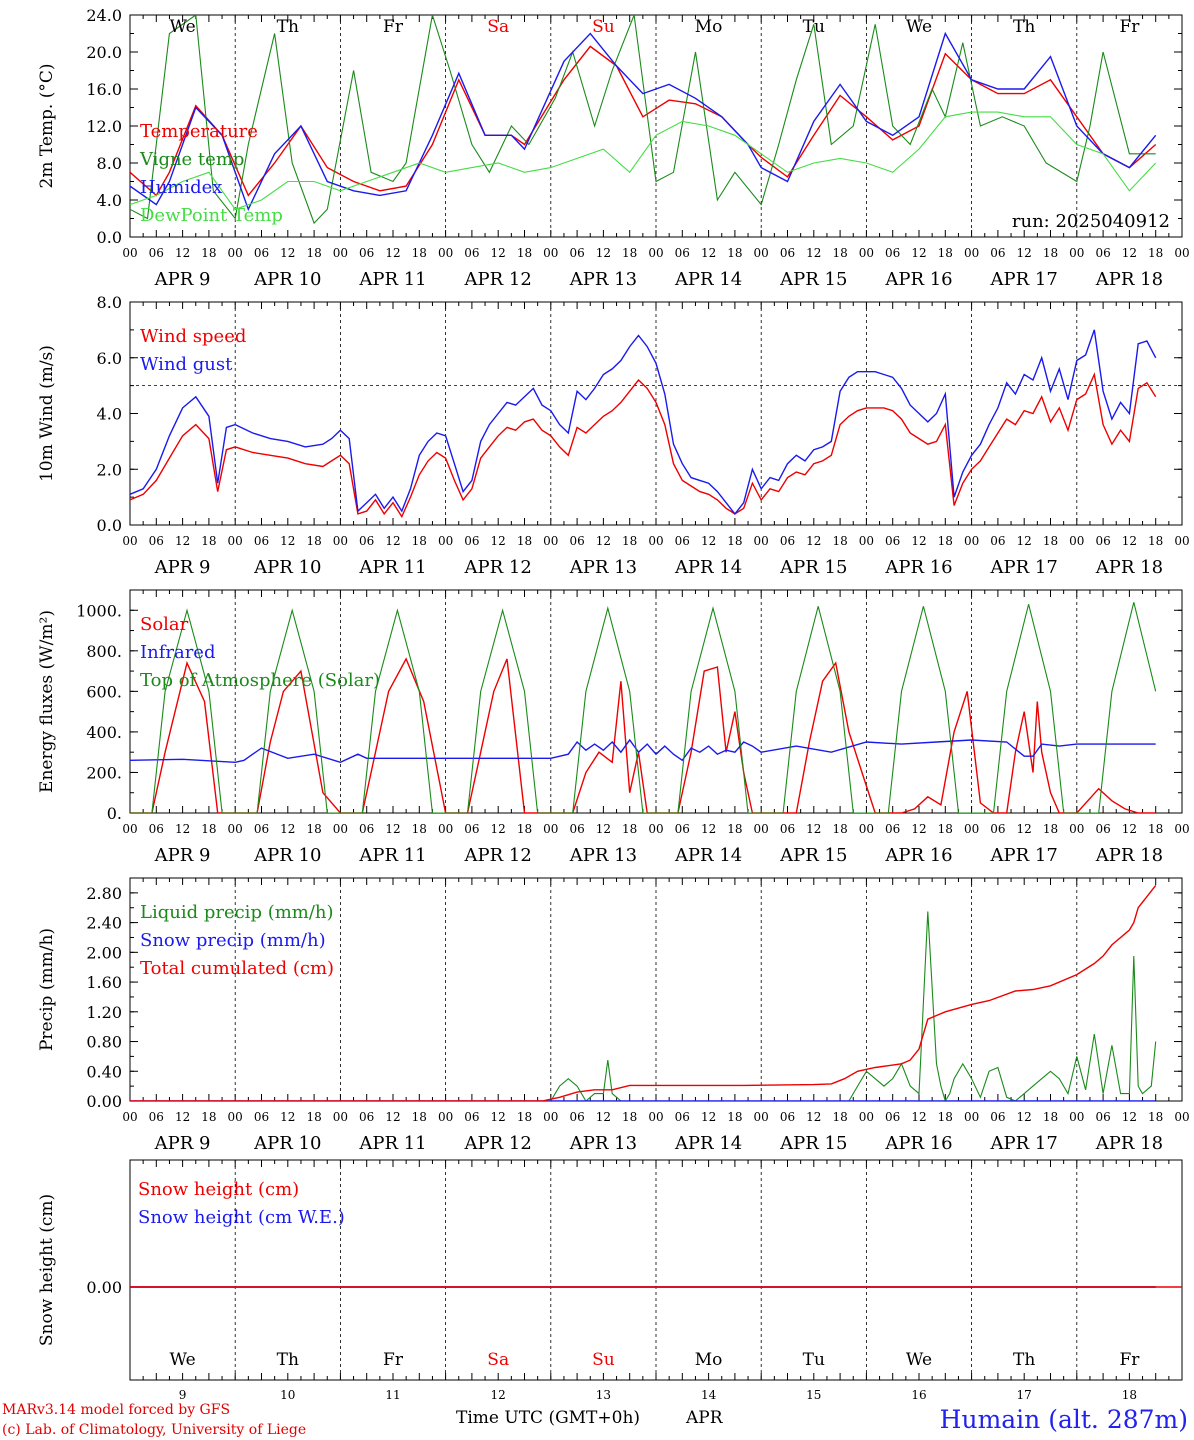 This screenshot has width=1194, height=1440. I want to click on day-label: APR 18, so click(1129, 1143).